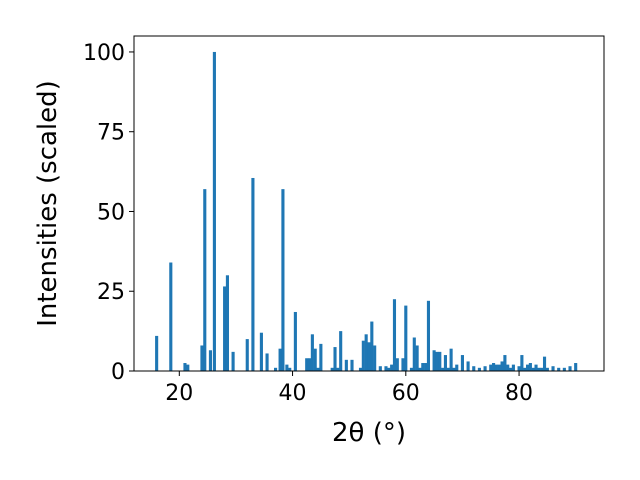 The width and height of the screenshot is (640, 480). What do you see at coordinates (111, 133) in the screenshot?
I see `y-tick-label: 75` at bounding box center [111, 133].